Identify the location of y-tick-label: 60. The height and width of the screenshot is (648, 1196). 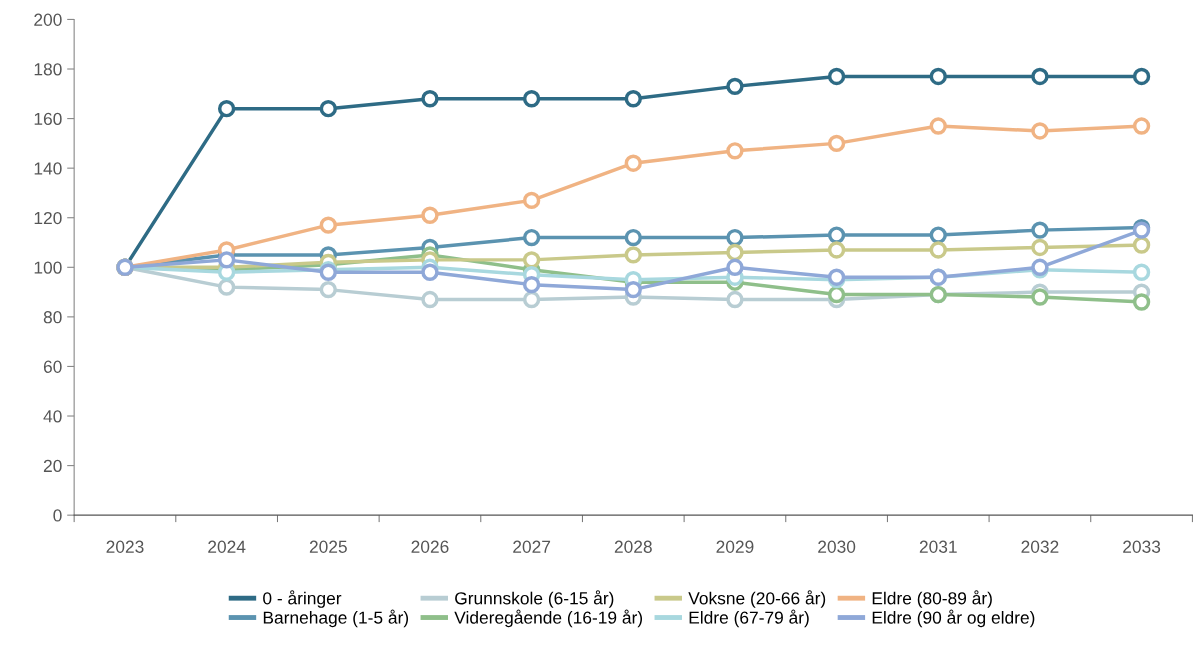
(52, 366).